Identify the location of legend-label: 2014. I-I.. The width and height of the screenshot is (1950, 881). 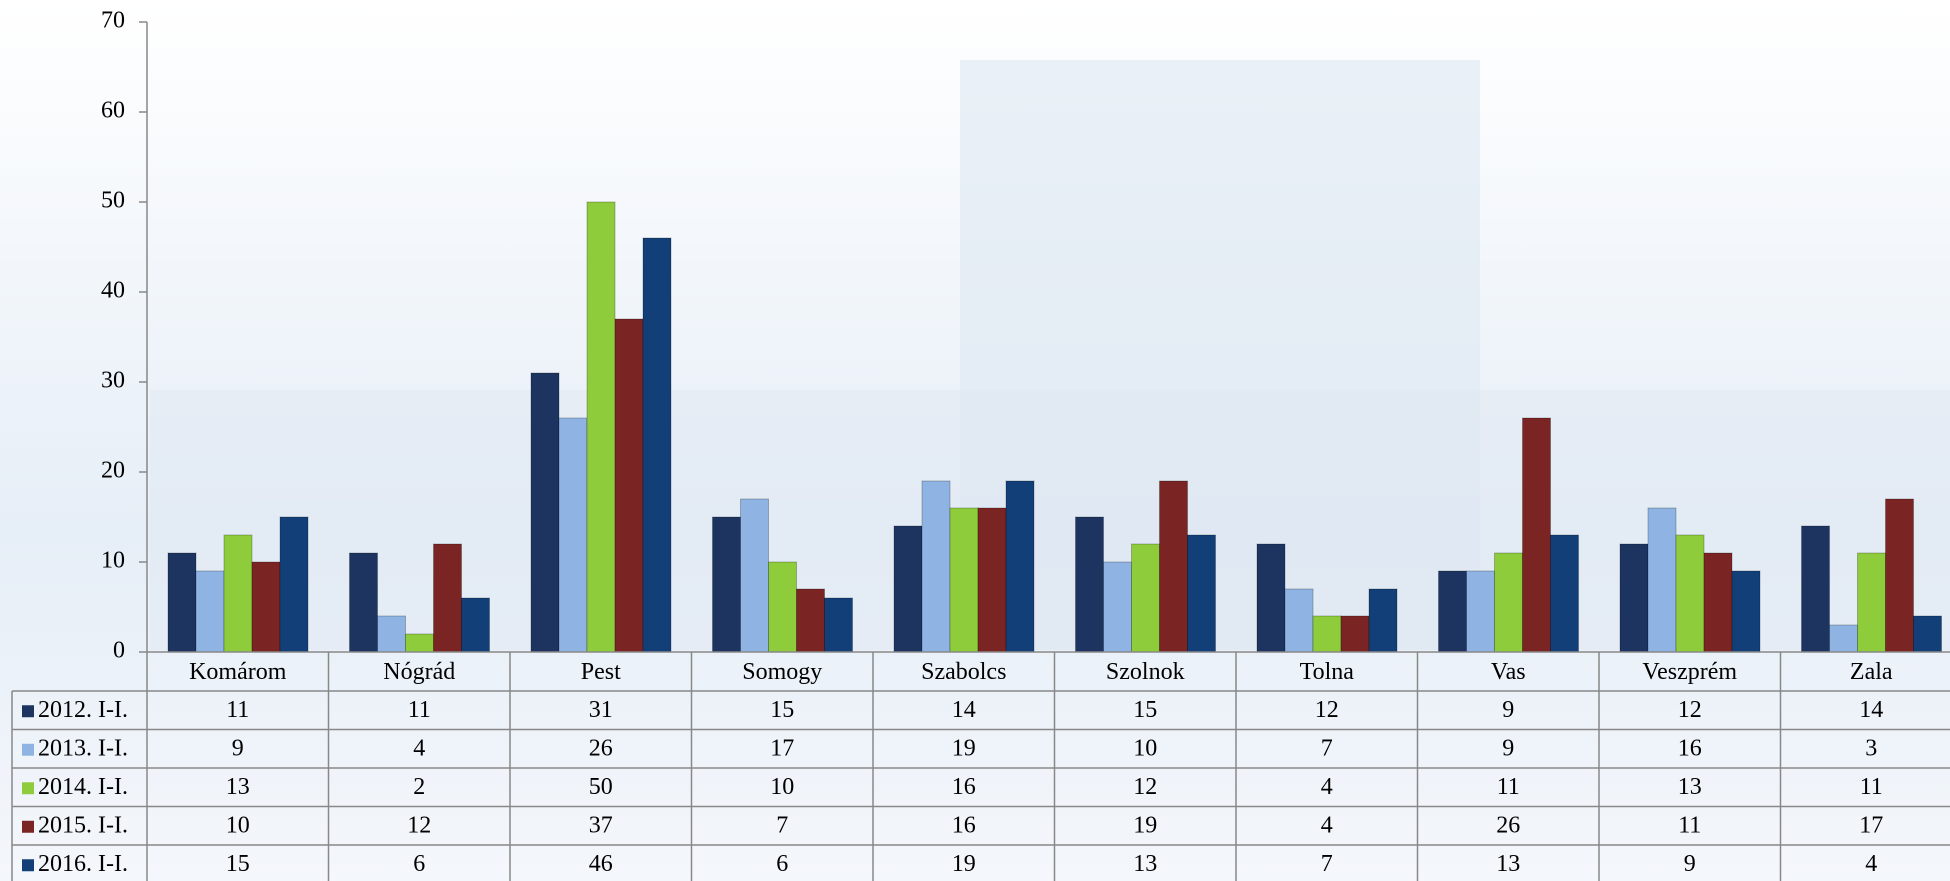
(83, 787).